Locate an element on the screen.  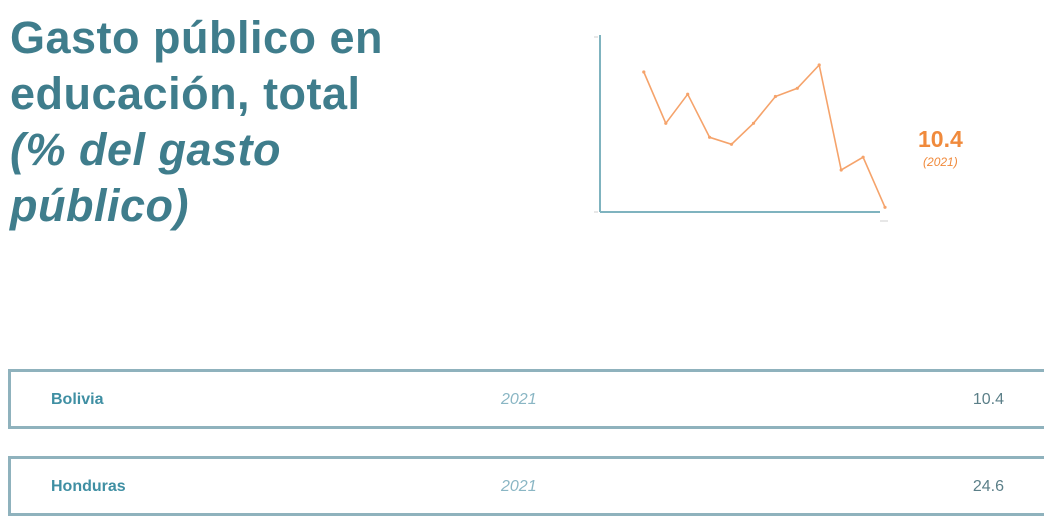
latest-value-callout: 10.4 (2021) is located at coordinates (940, 147).